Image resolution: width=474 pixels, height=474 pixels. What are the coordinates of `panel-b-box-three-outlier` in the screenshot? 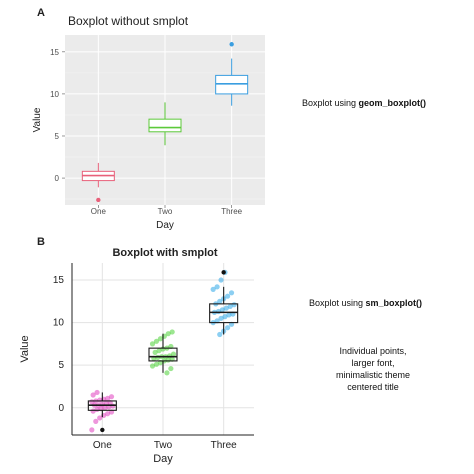 It's located at (223, 272).